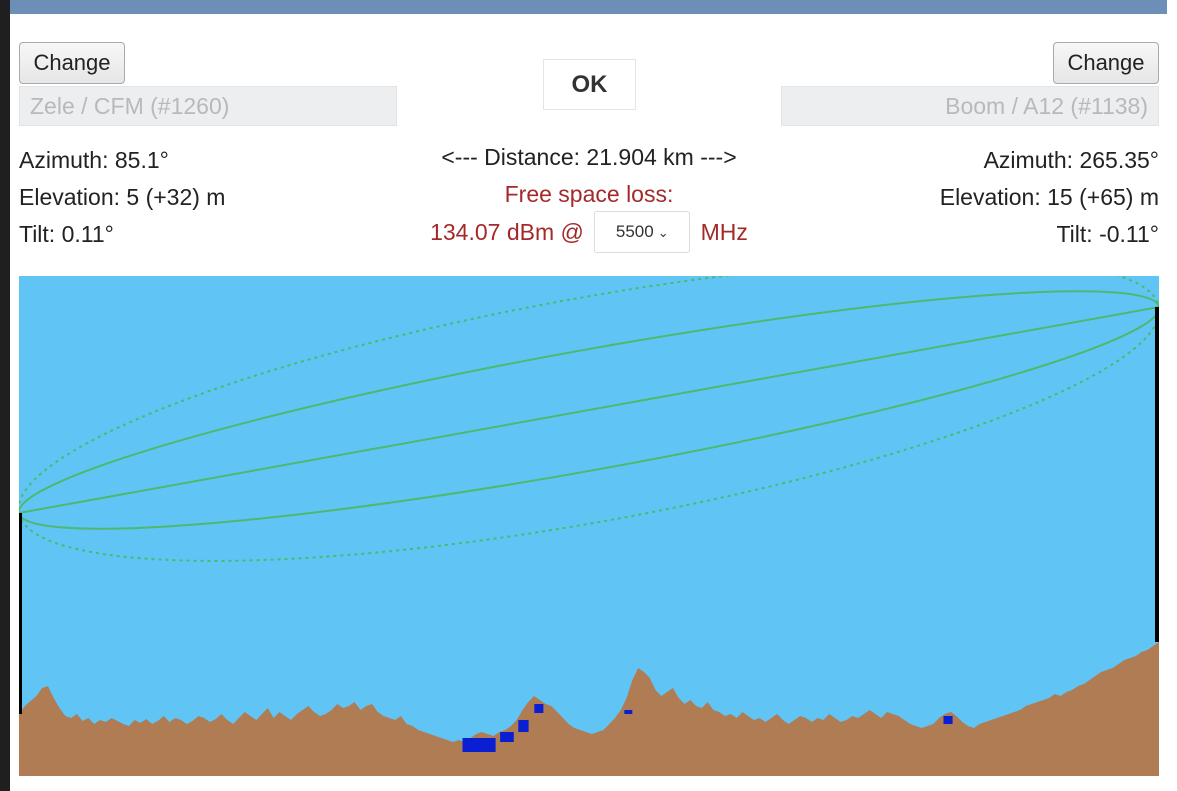  Describe the element at coordinates (589, 157) in the screenshot. I see `distance-readout: <--- Distance: 21.904 km --->` at that location.